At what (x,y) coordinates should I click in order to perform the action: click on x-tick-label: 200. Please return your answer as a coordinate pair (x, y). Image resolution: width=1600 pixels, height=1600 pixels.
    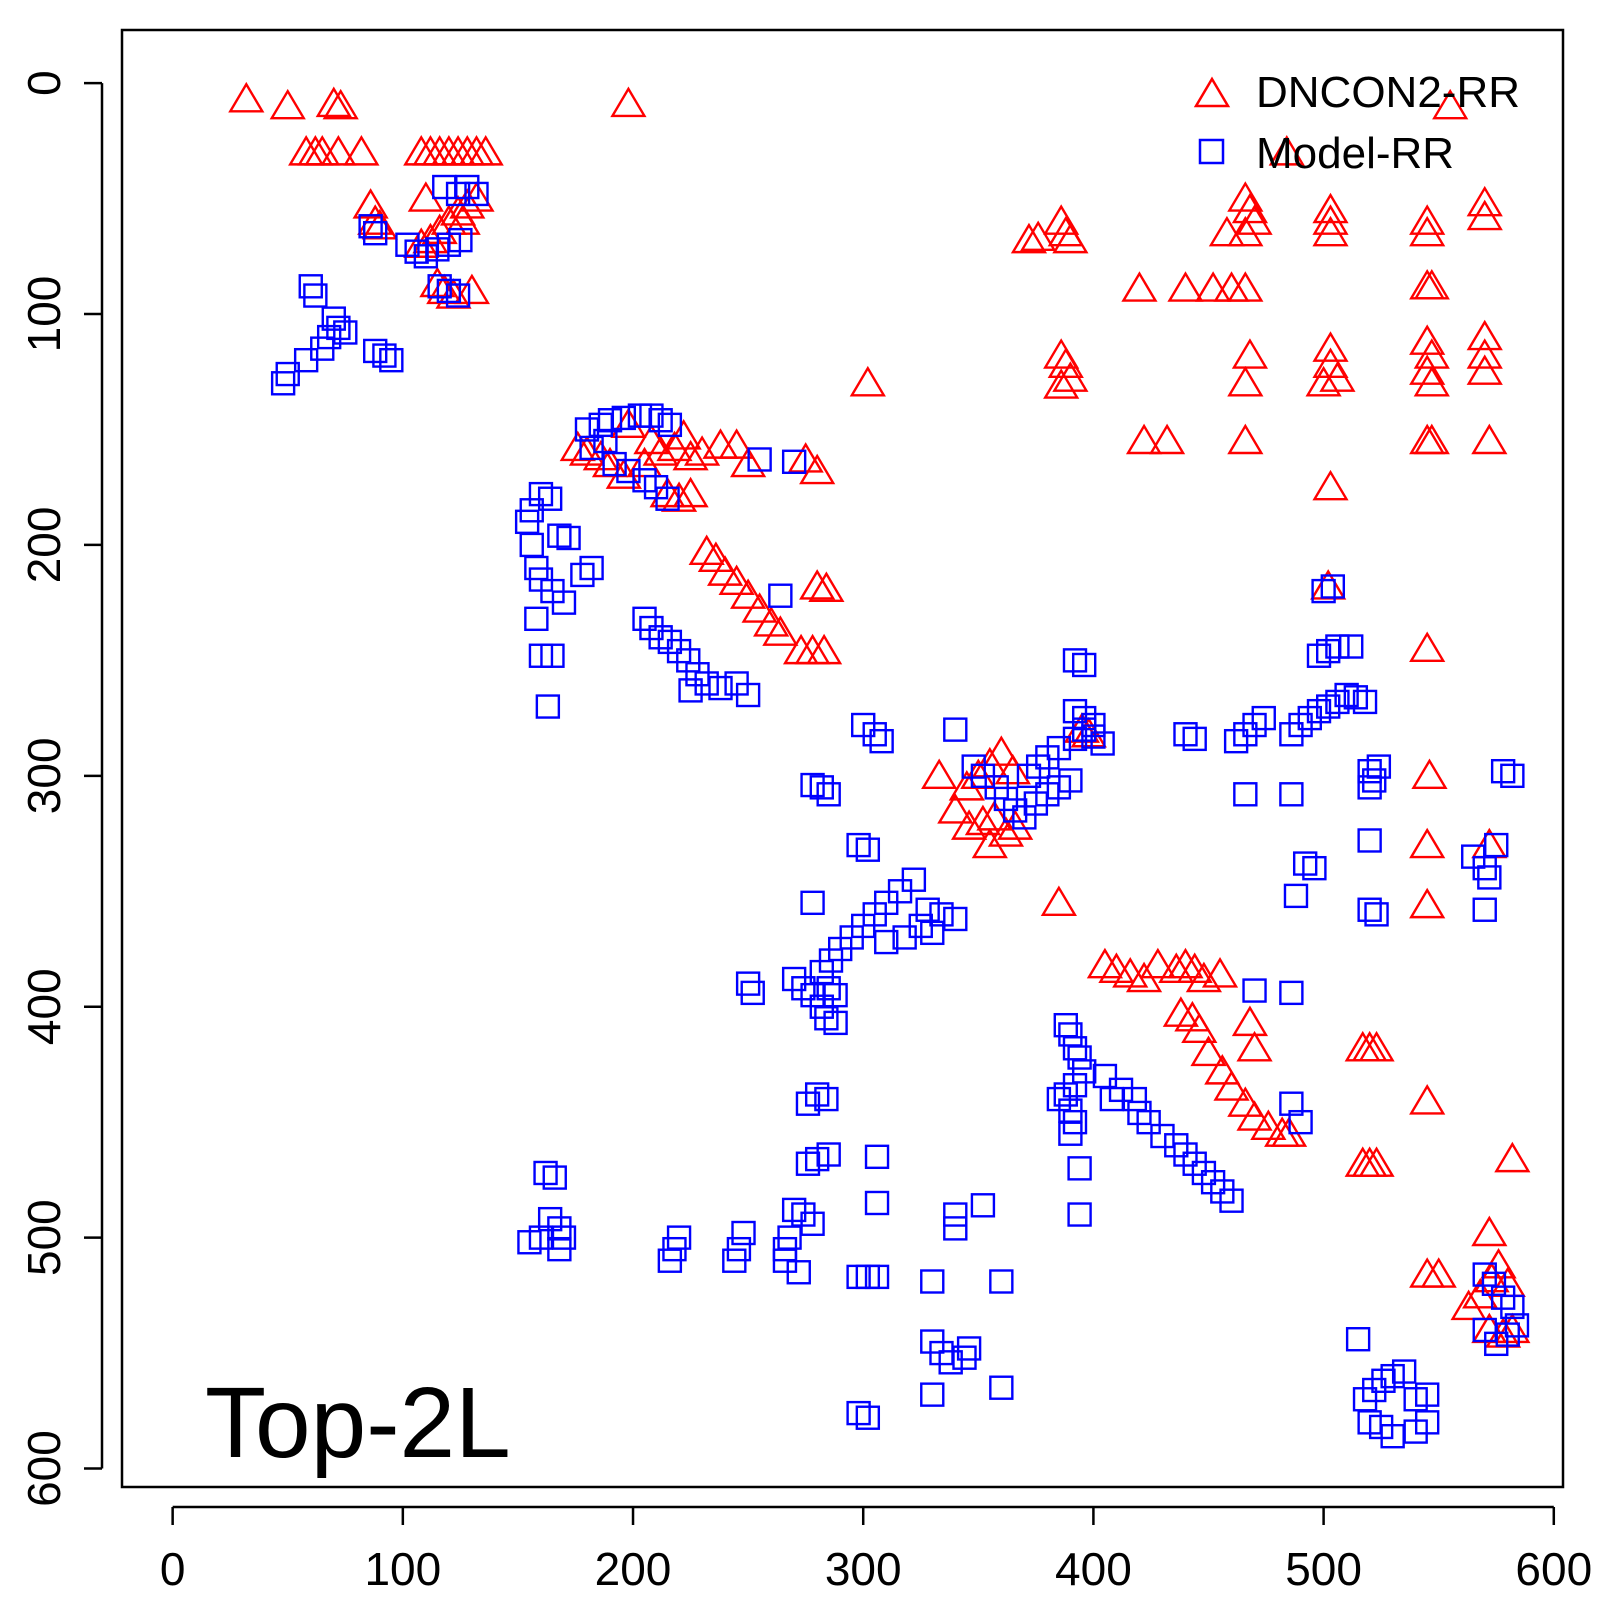
    Looking at the image, I should click on (633, 1569).